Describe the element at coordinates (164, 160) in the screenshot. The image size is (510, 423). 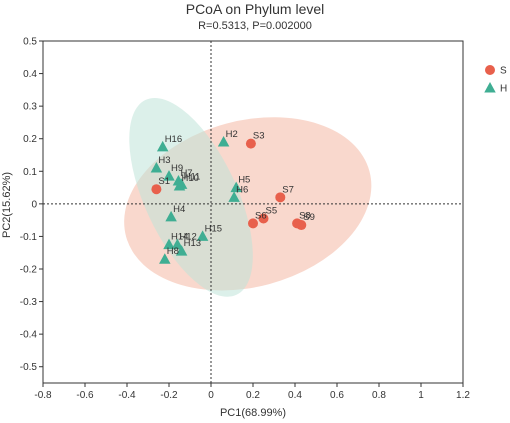
I see `data-label-h3: H3` at that location.